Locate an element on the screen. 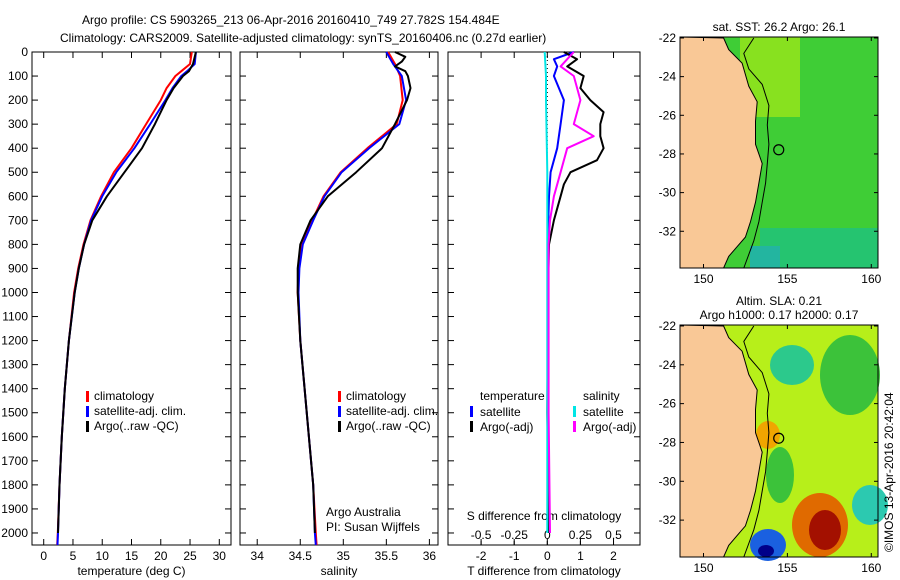  sla-low-eddy is located at coordinates (792, 365).